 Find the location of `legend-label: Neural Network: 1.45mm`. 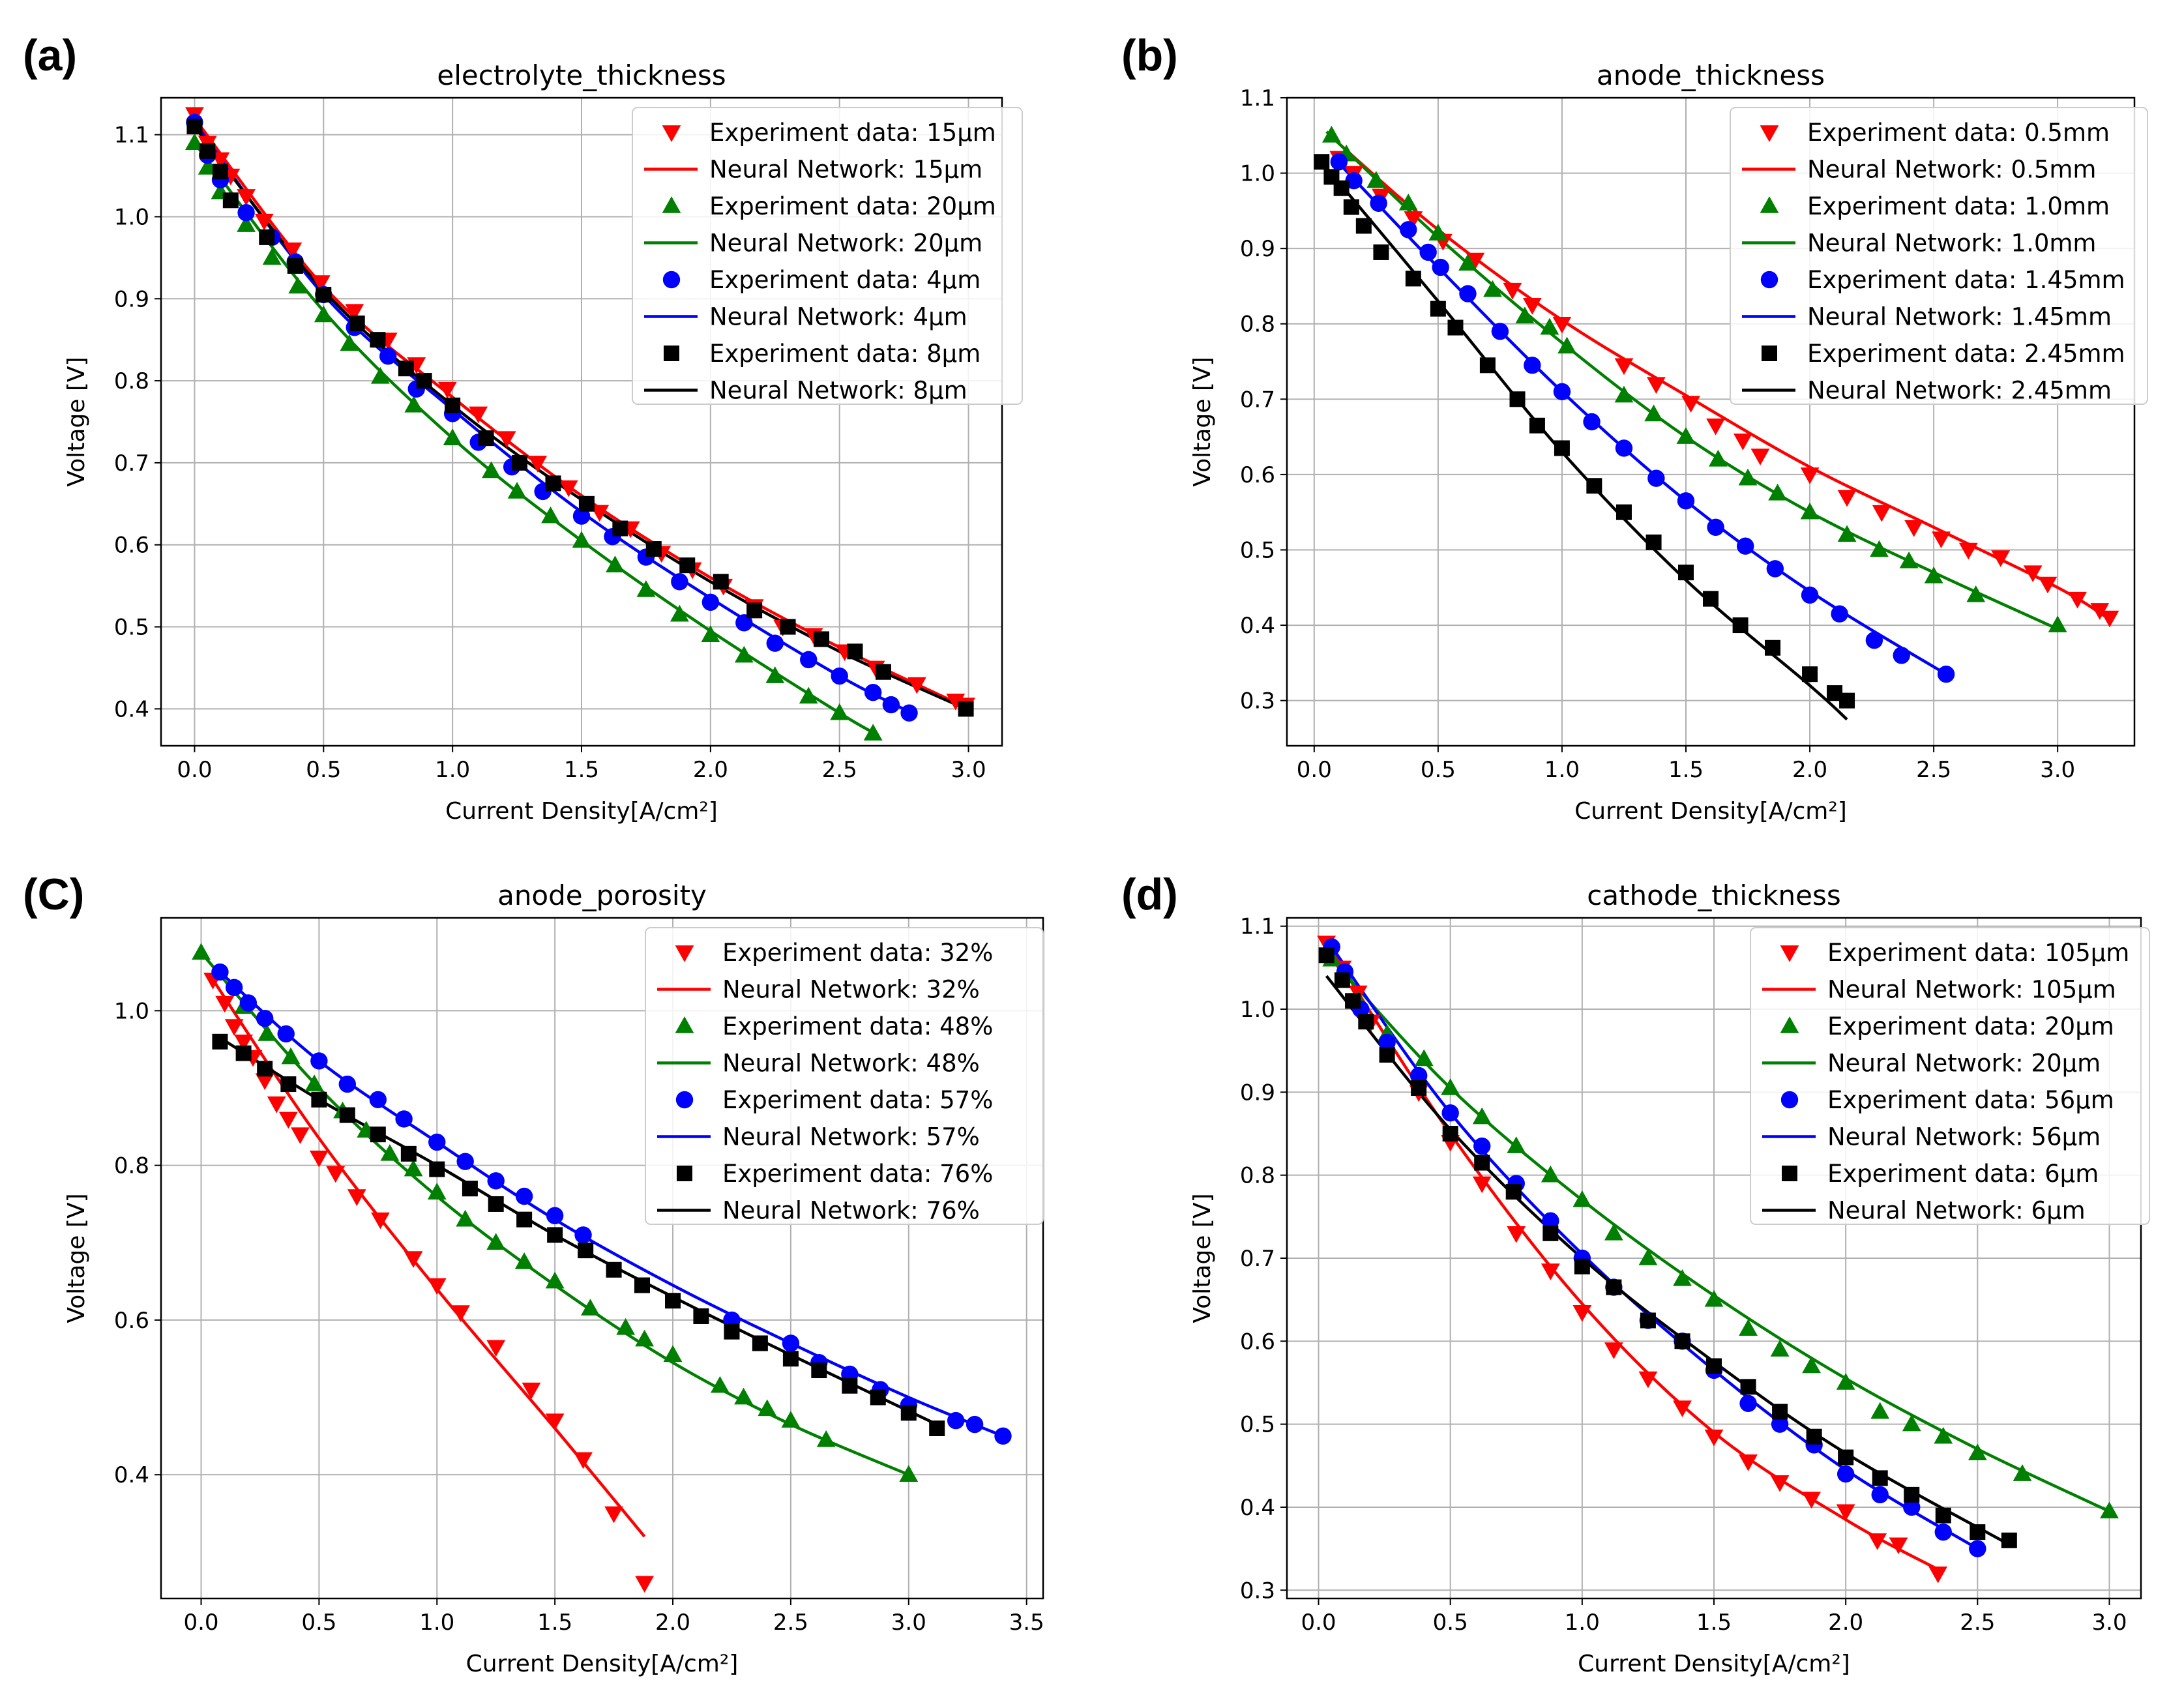

legend-label: Neural Network: 1.45mm is located at coordinates (1960, 317).